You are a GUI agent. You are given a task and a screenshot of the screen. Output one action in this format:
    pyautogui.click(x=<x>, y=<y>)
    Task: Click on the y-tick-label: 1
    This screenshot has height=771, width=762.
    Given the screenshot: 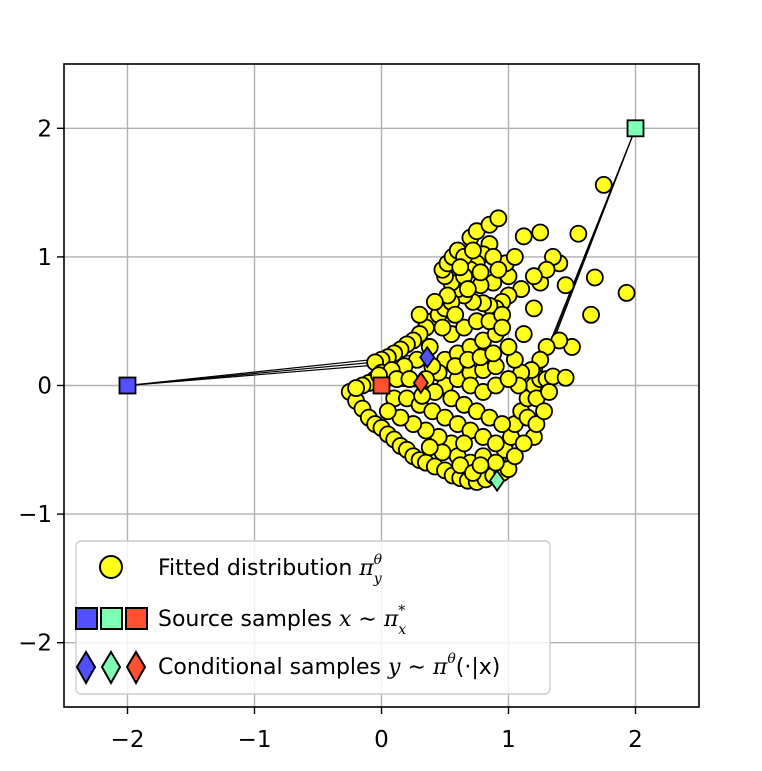 What is the action you would take?
    pyautogui.click(x=44, y=258)
    